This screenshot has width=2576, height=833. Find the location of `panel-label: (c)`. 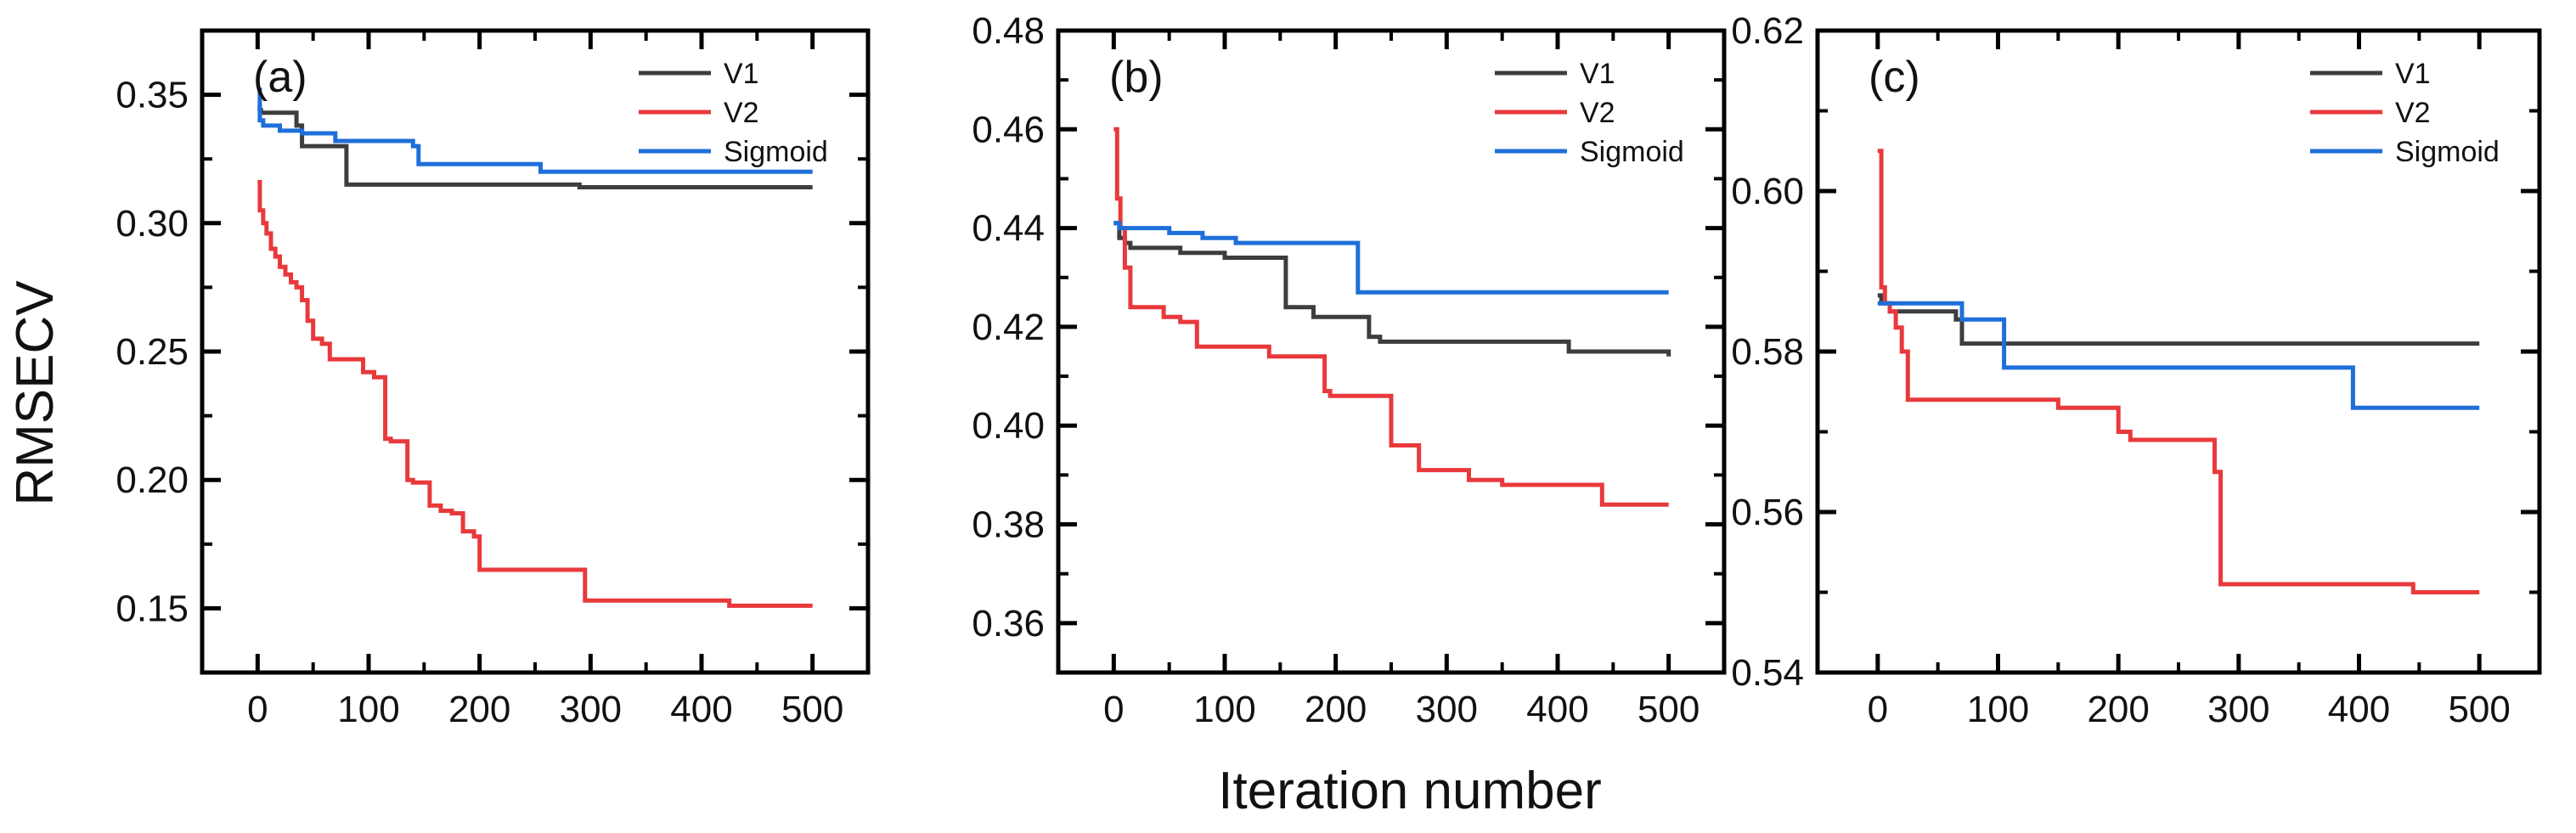

panel-label: (c) is located at coordinates (1894, 78).